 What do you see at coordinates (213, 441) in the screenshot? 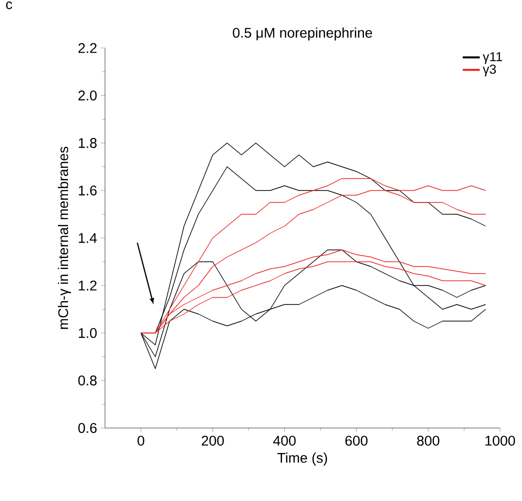
I see `x-tick-label: 200` at bounding box center [213, 441].